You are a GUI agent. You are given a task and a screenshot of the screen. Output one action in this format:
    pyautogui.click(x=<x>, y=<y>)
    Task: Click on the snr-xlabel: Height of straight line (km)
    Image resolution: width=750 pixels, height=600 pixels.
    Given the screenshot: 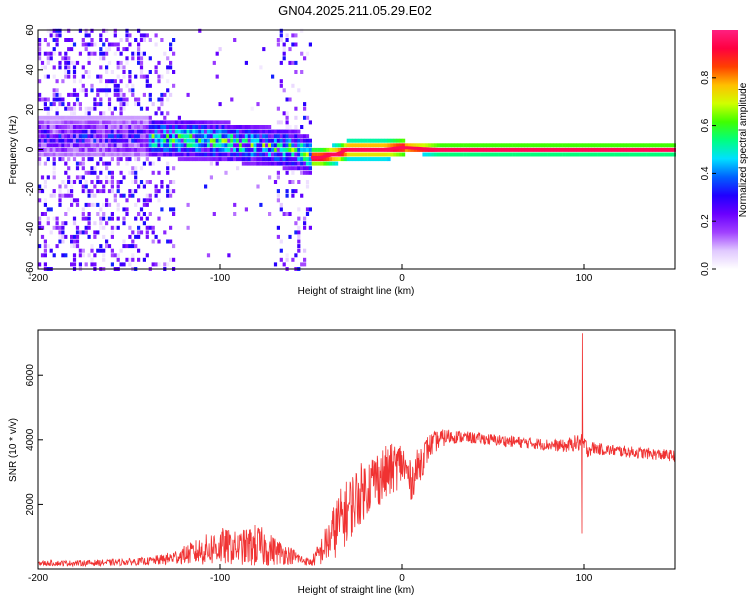 What is the action you would take?
    pyautogui.click(x=356, y=590)
    